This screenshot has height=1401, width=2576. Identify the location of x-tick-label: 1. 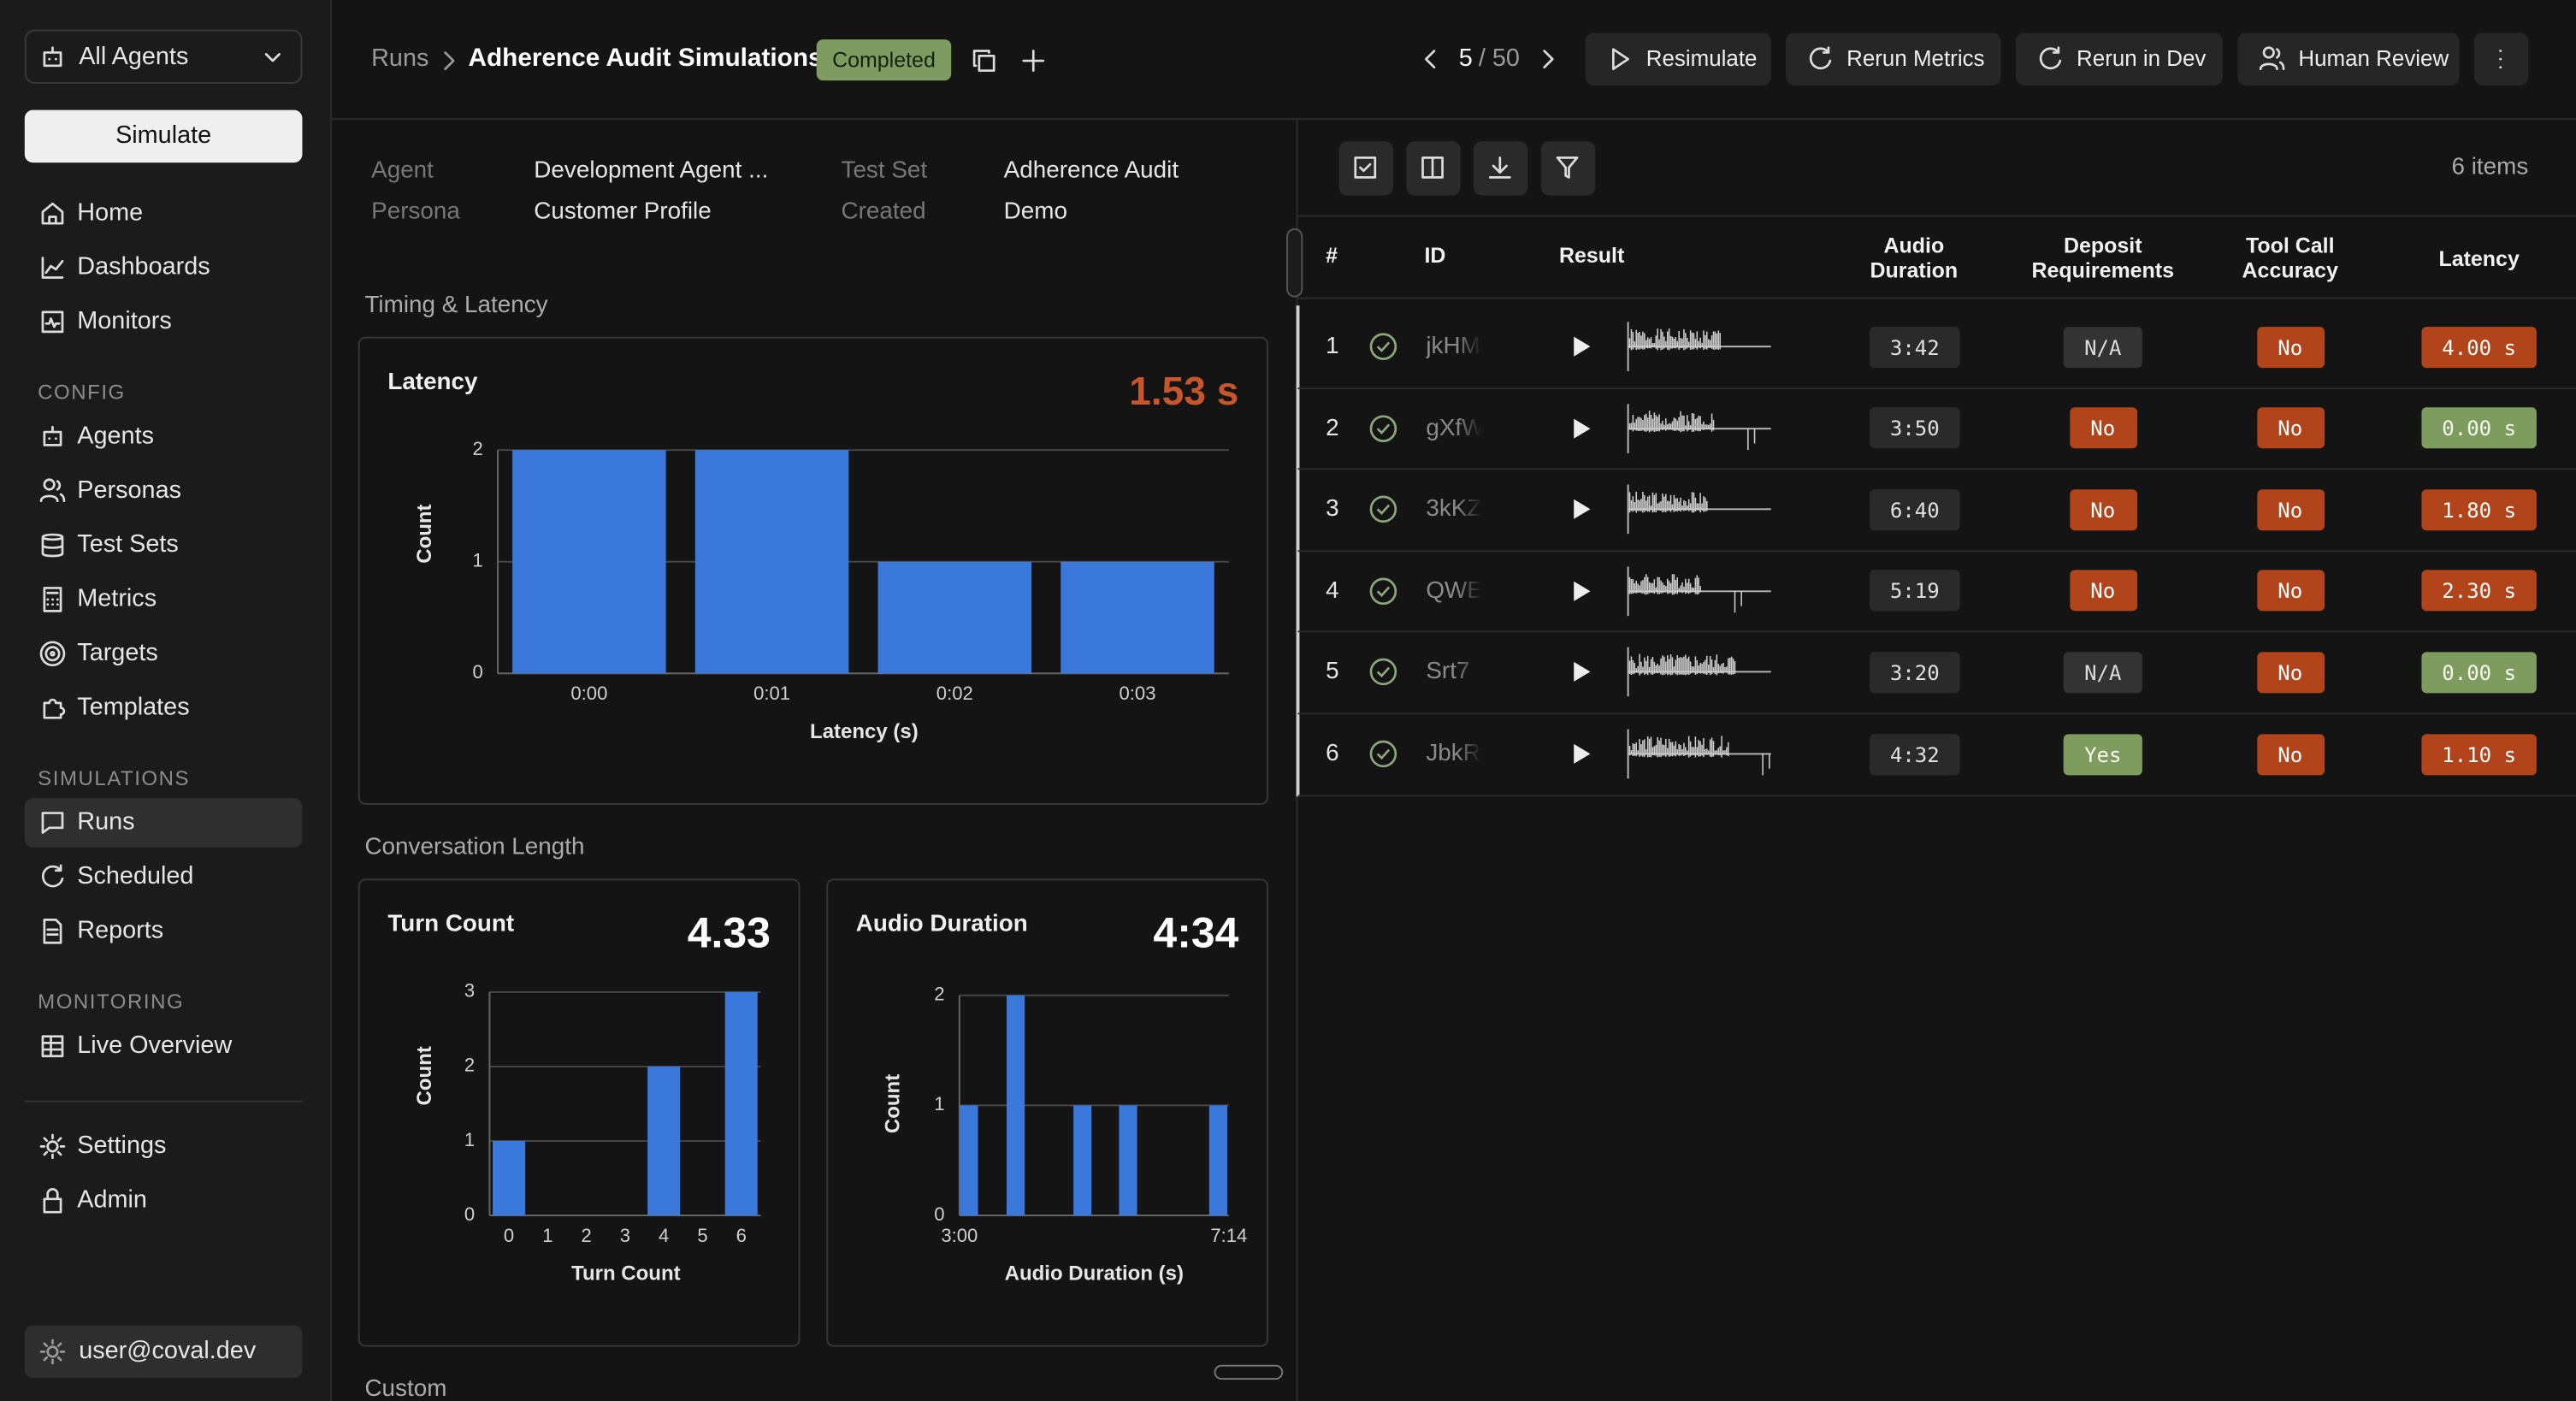
(547, 1235).